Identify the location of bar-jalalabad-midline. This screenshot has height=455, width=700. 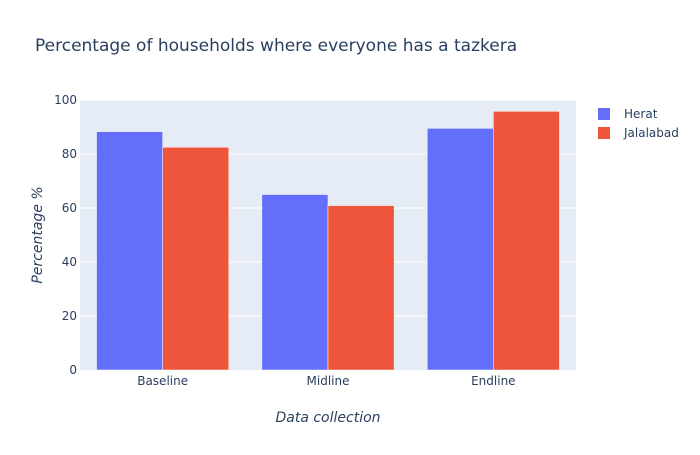
(361, 288).